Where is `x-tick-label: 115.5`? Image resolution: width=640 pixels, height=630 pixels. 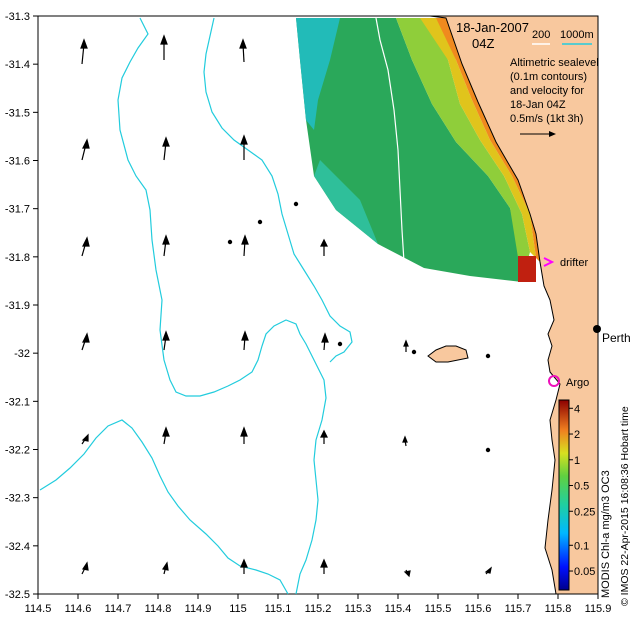 x-tick-label: 115.5 is located at coordinates (438, 609).